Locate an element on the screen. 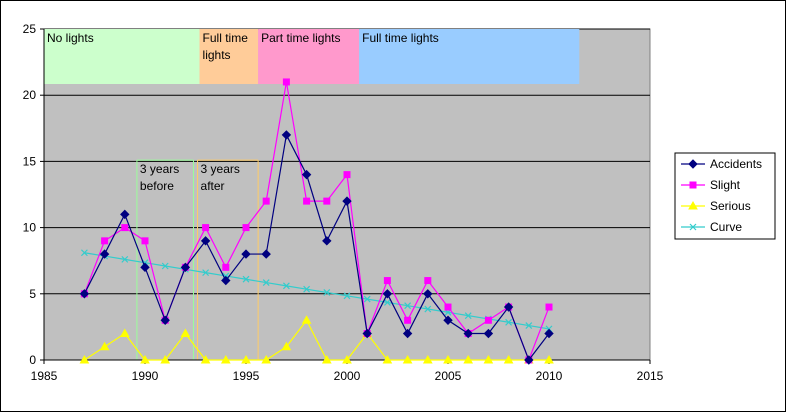 The image size is (786, 417). point-curve-1993-b is located at coordinates (206, 273).